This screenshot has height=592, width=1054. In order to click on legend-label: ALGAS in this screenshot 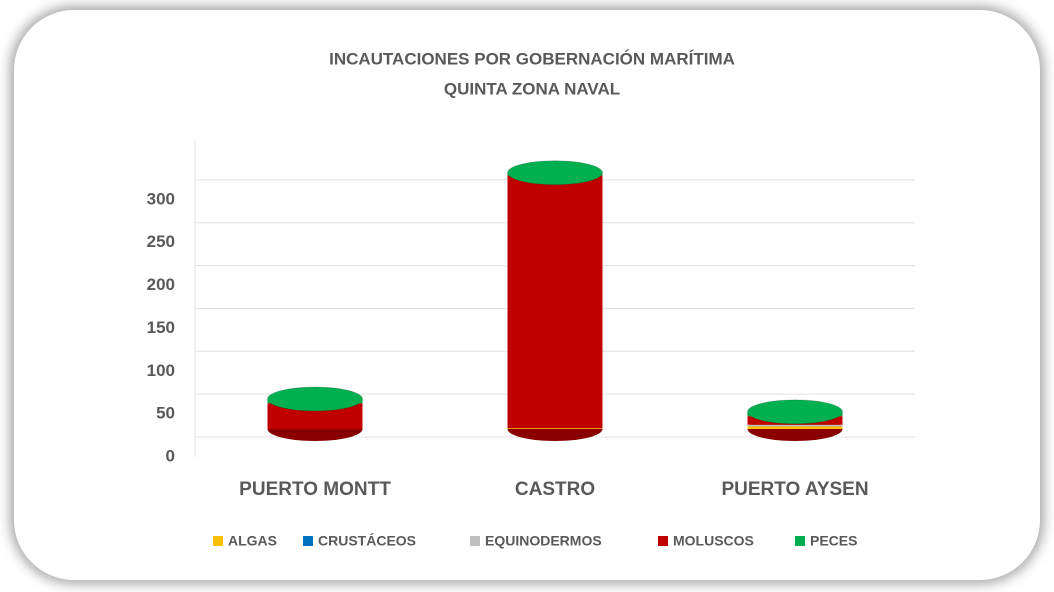, I will do `click(252, 541)`.